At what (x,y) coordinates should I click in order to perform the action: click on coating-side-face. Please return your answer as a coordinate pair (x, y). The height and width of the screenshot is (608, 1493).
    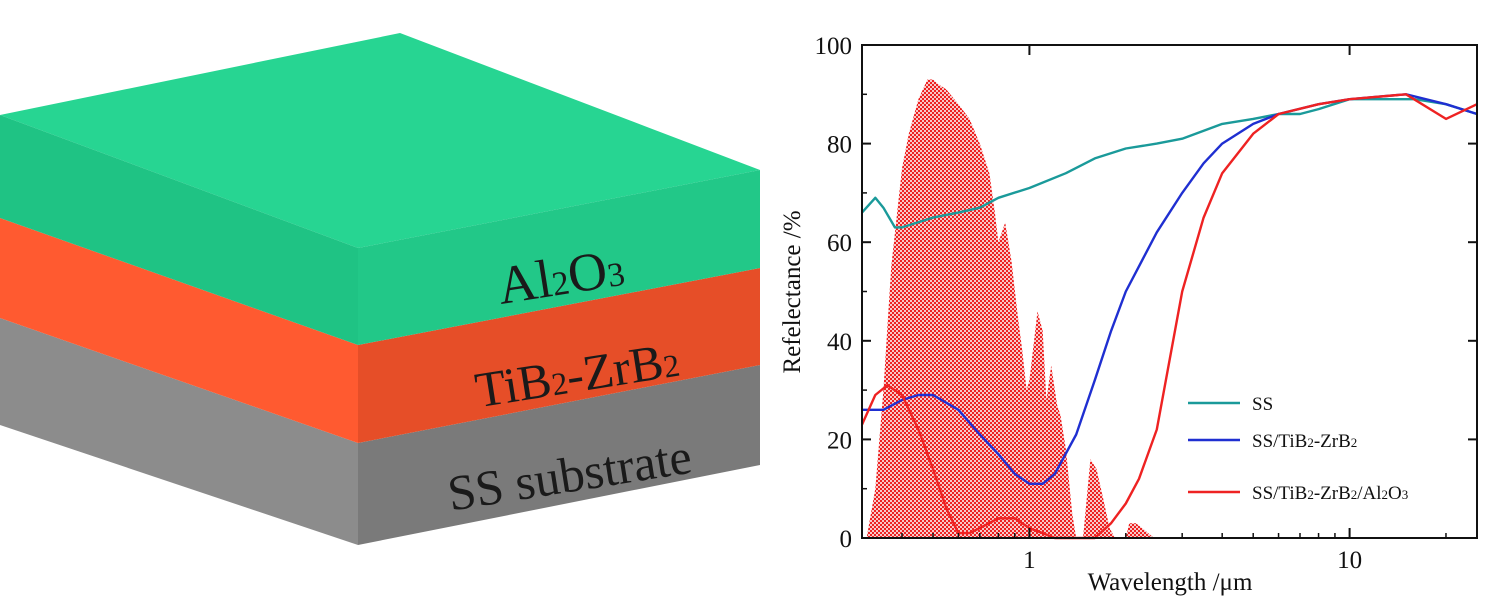
    Looking at the image, I should click on (559, 355).